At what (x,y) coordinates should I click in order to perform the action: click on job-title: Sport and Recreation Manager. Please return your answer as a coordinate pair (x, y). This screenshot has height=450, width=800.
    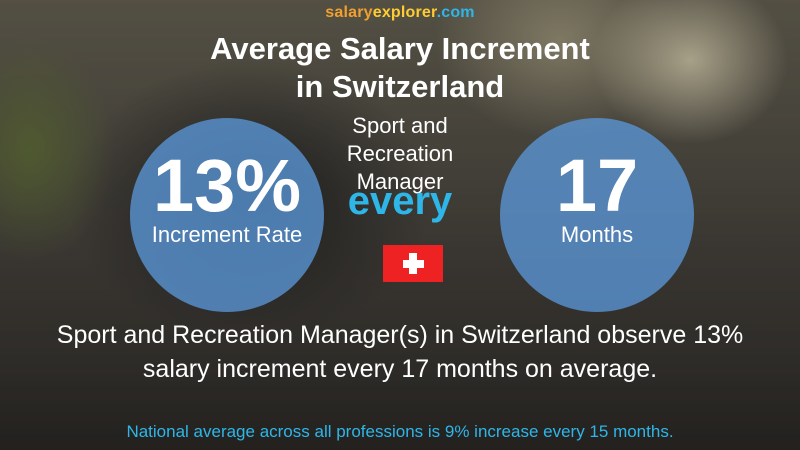
    Looking at the image, I should click on (400, 154).